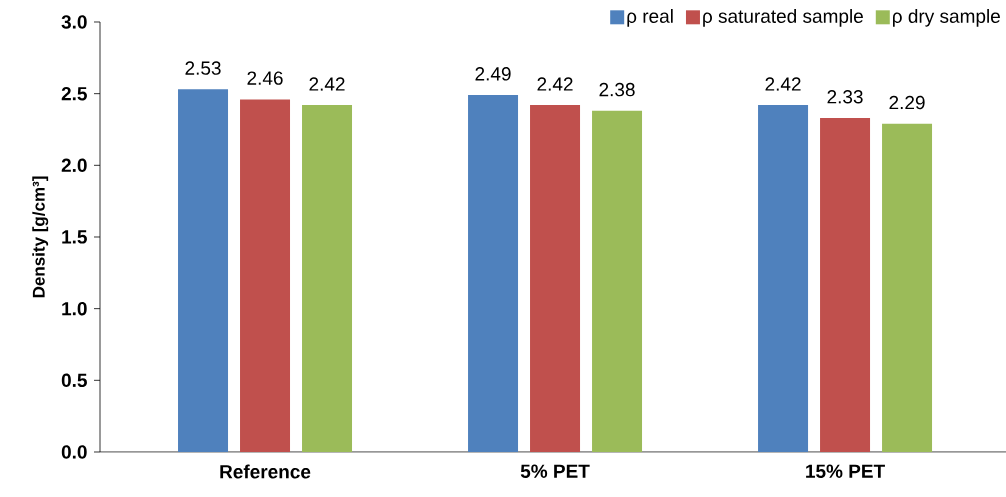 Image resolution: width=1006 pixels, height=497 pixels. I want to click on y-tick-label: 0.0, so click(74, 452).